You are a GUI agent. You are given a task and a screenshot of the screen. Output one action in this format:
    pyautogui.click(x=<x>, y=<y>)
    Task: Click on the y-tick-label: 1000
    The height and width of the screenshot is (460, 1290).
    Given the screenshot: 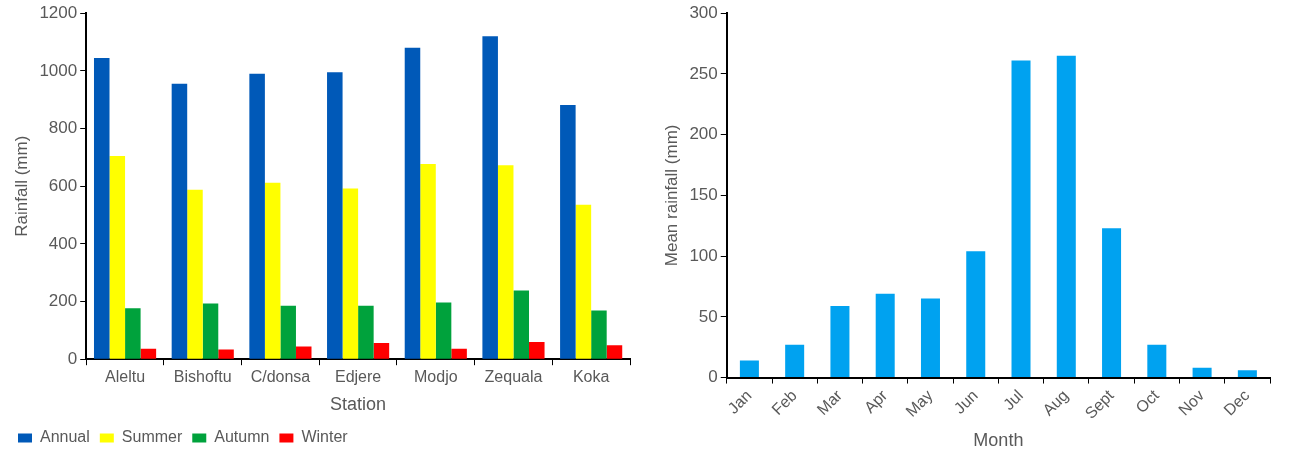 What is the action you would take?
    pyautogui.click(x=58, y=70)
    